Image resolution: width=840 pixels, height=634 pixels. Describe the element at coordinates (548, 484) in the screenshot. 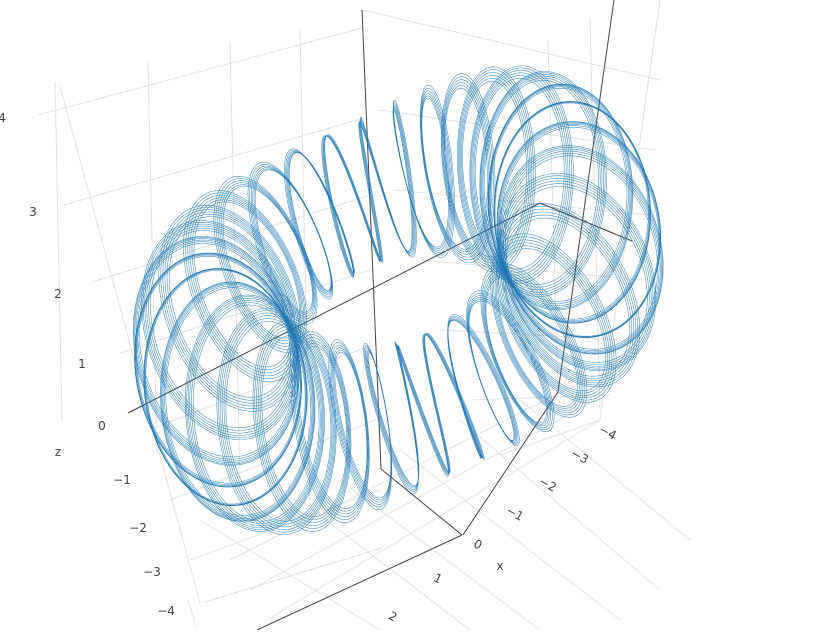

I see `x-tick-label: −2` at that location.